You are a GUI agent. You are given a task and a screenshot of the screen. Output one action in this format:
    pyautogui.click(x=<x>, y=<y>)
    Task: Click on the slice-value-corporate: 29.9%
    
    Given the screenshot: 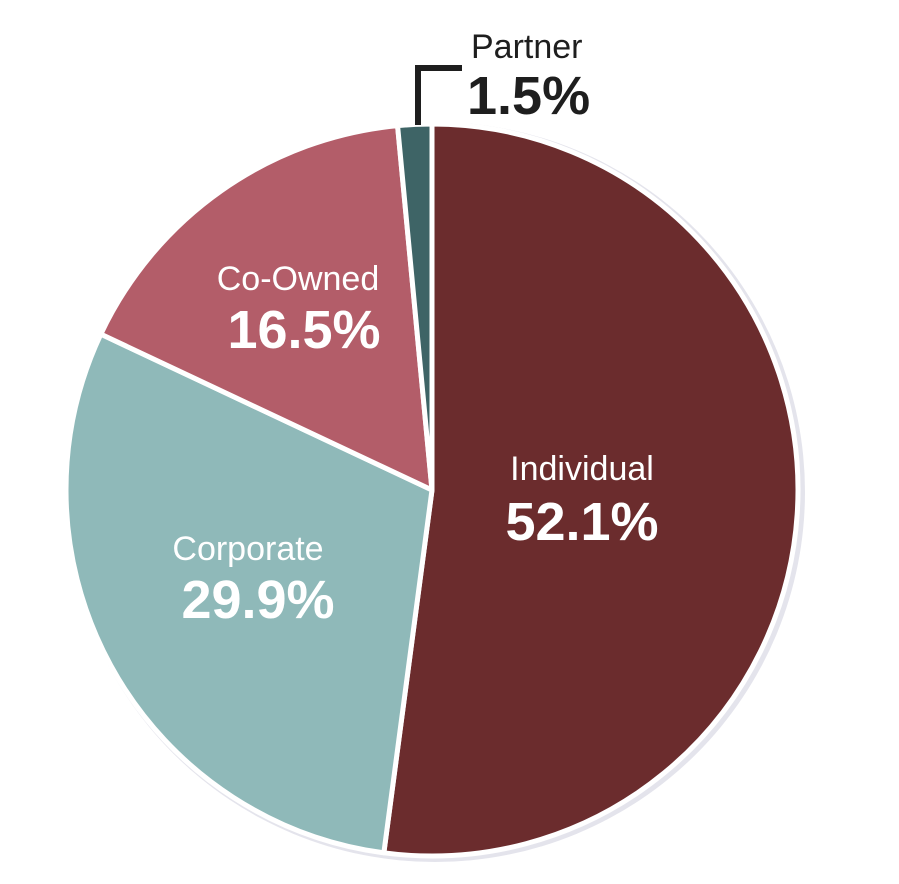 What is the action you would take?
    pyautogui.click(x=257, y=600)
    